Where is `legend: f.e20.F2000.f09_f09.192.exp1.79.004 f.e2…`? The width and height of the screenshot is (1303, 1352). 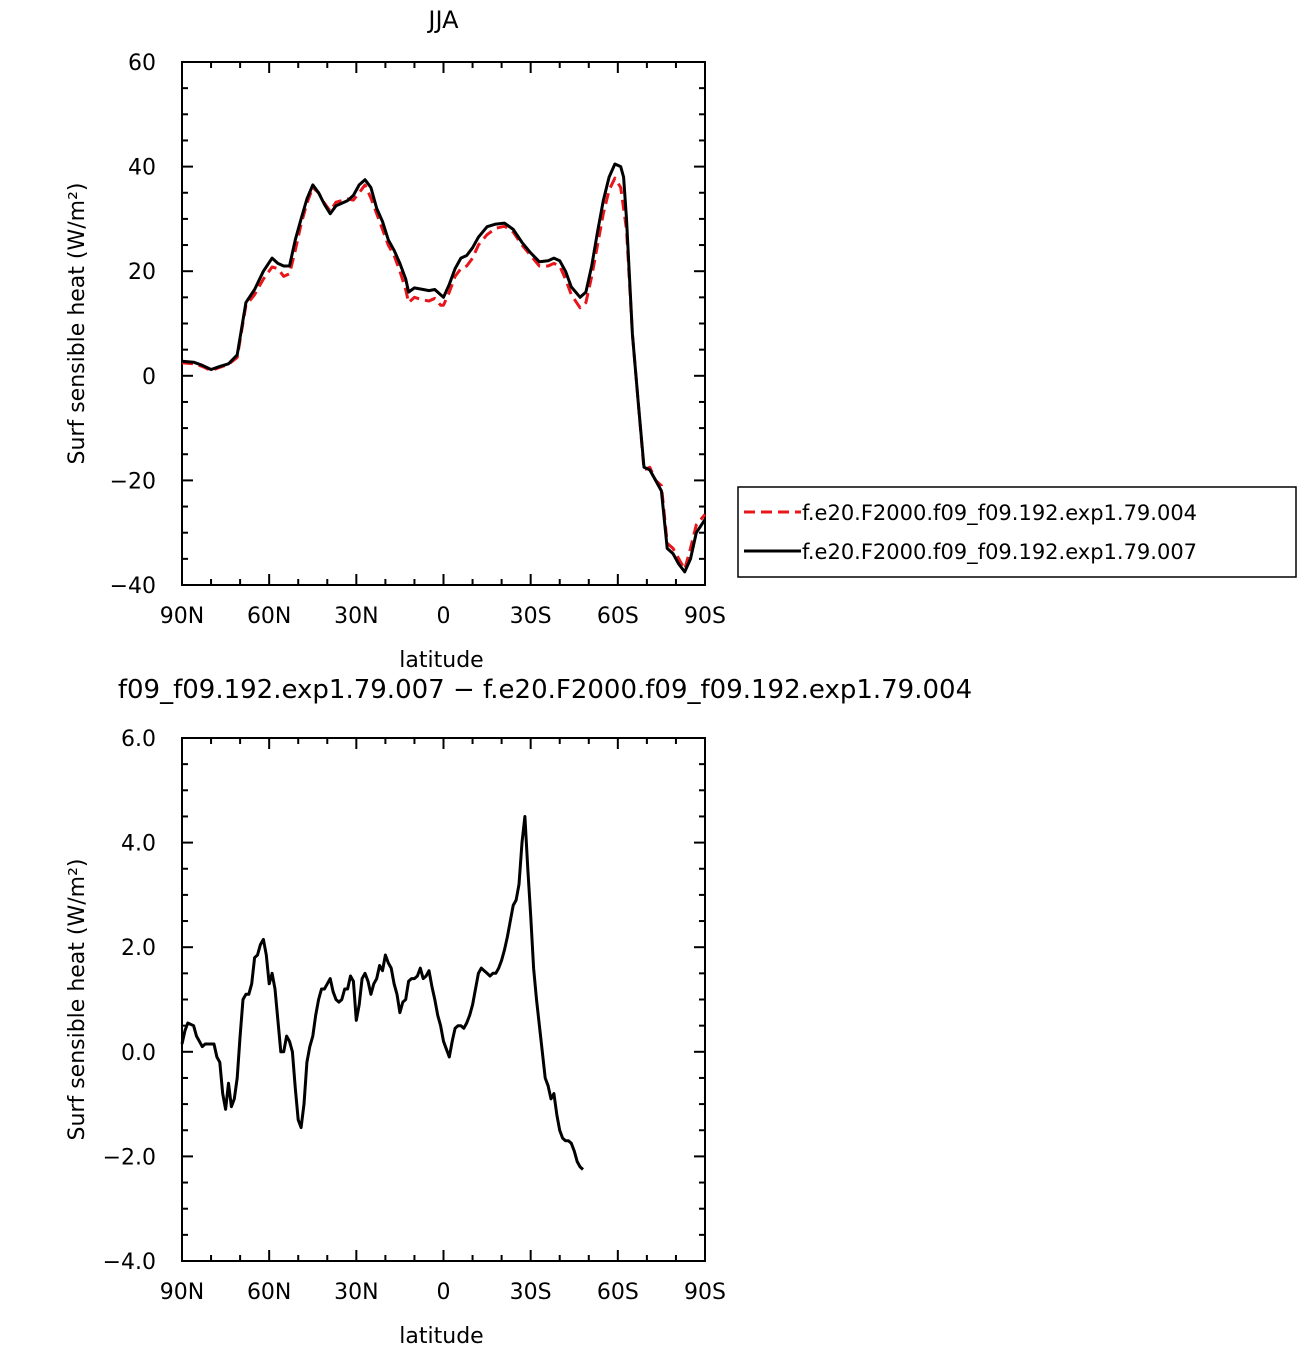 legend: f.e20.F2000.f09_f09.192.exp1.79.004 f.e2… is located at coordinates (1017, 532).